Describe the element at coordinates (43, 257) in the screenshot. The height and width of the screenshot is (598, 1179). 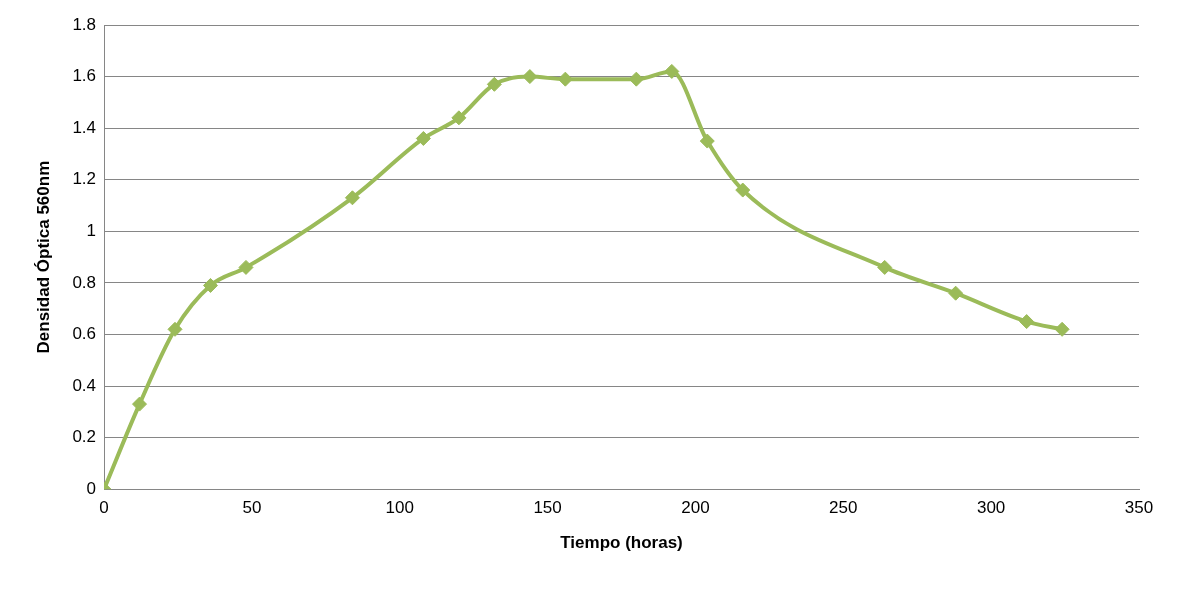
I see `y-axis-title: Densidad Óptica 560nm` at that location.